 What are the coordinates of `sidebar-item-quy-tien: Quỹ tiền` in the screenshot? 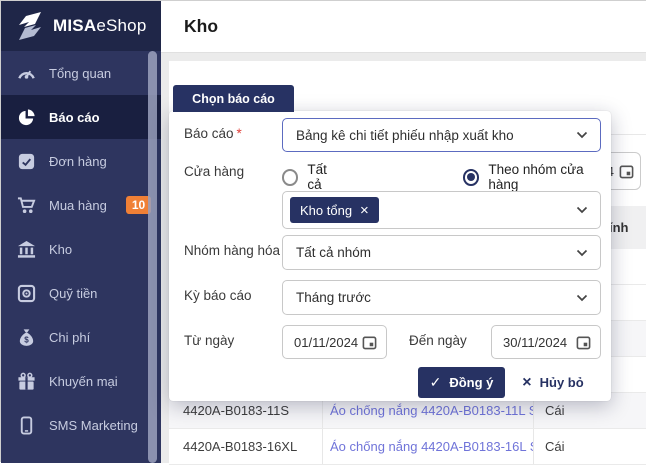 It's located at (81, 293).